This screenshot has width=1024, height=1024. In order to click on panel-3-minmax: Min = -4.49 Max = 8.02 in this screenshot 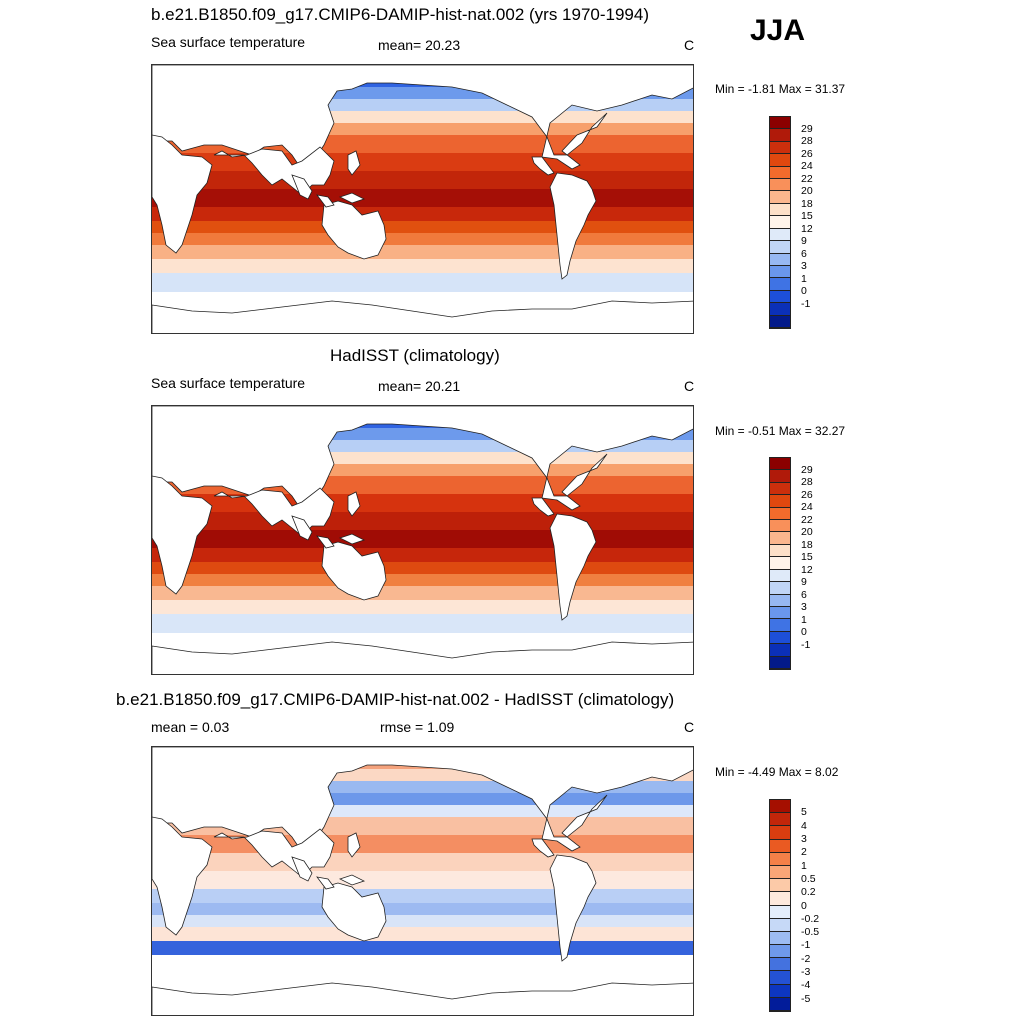, I will do `click(777, 772)`.